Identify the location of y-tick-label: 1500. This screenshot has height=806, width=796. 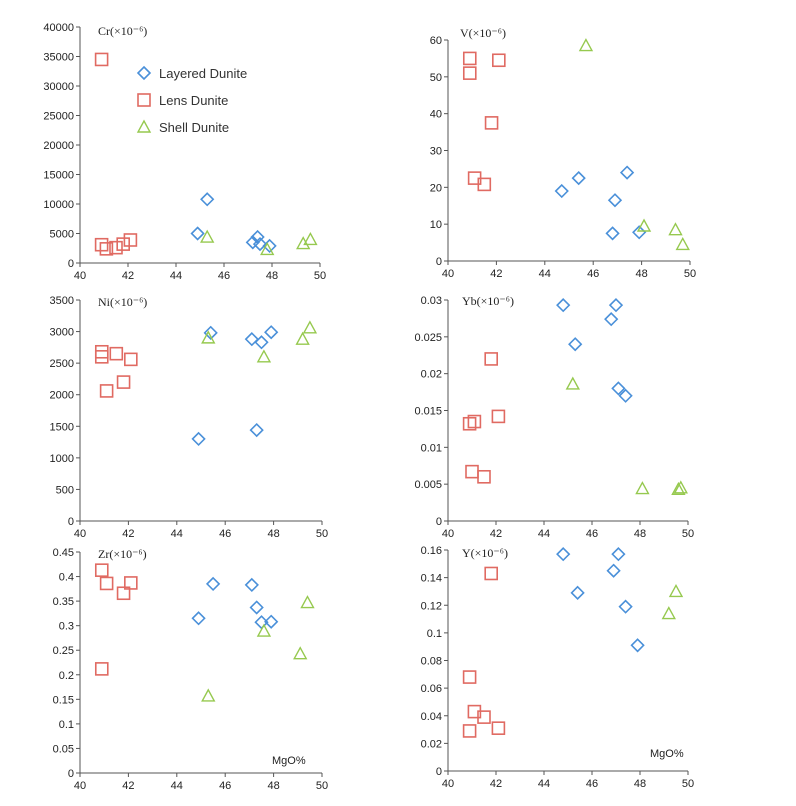
(62, 427).